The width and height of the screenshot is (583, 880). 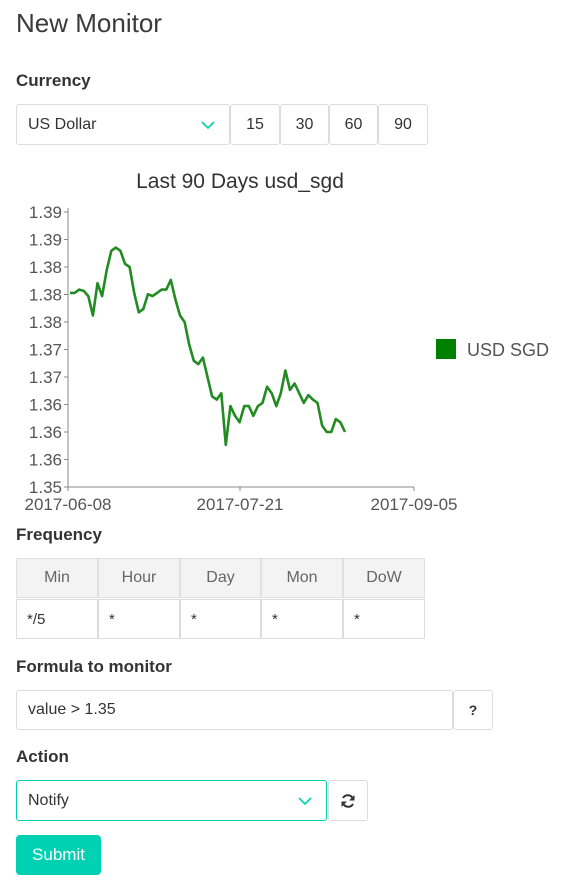 What do you see at coordinates (302, 578) in the screenshot?
I see `freq-header-mon: Mon` at bounding box center [302, 578].